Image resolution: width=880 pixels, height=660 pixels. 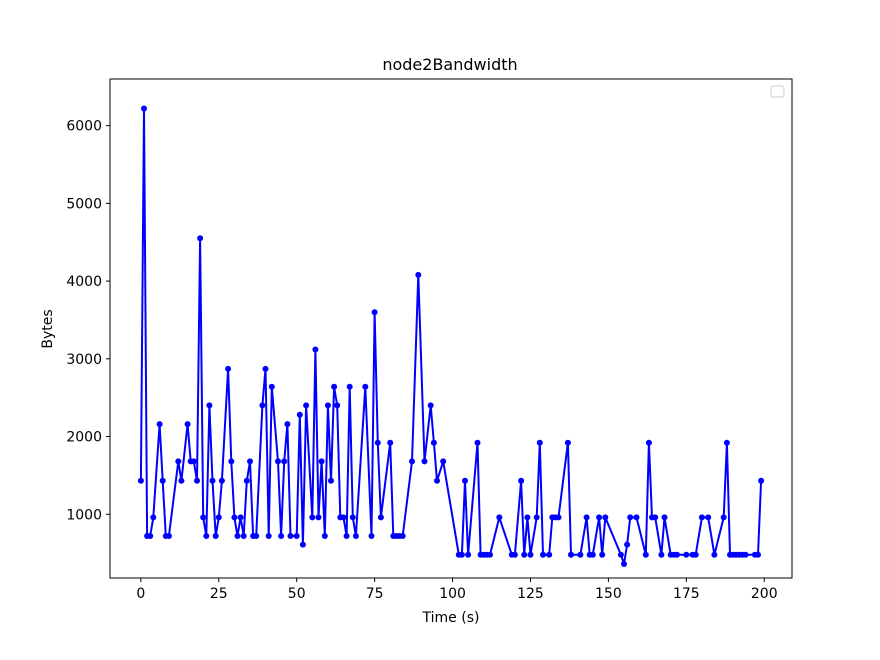 What do you see at coordinates (452, 594) in the screenshot?
I see `x-tick-label: 100` at bounding box center [452, 594].